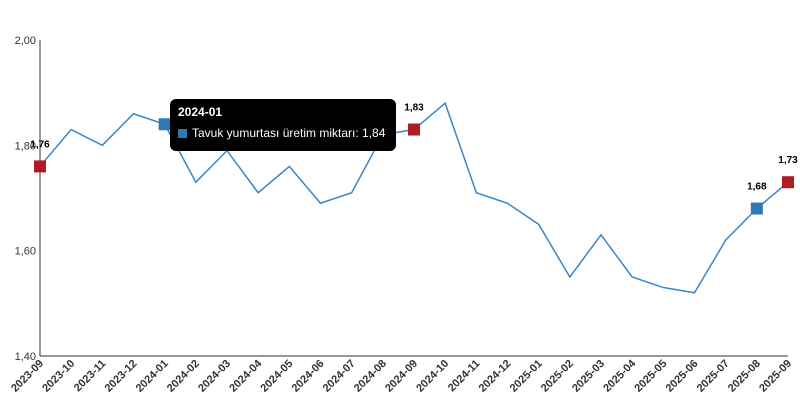 Image resolution: width=800 pixels, height=411 pixels. What do you see at coordinates (775, 376) in the screenshot?
I see `x-tick-label: 2025-09` at bounding box center [775, 376].